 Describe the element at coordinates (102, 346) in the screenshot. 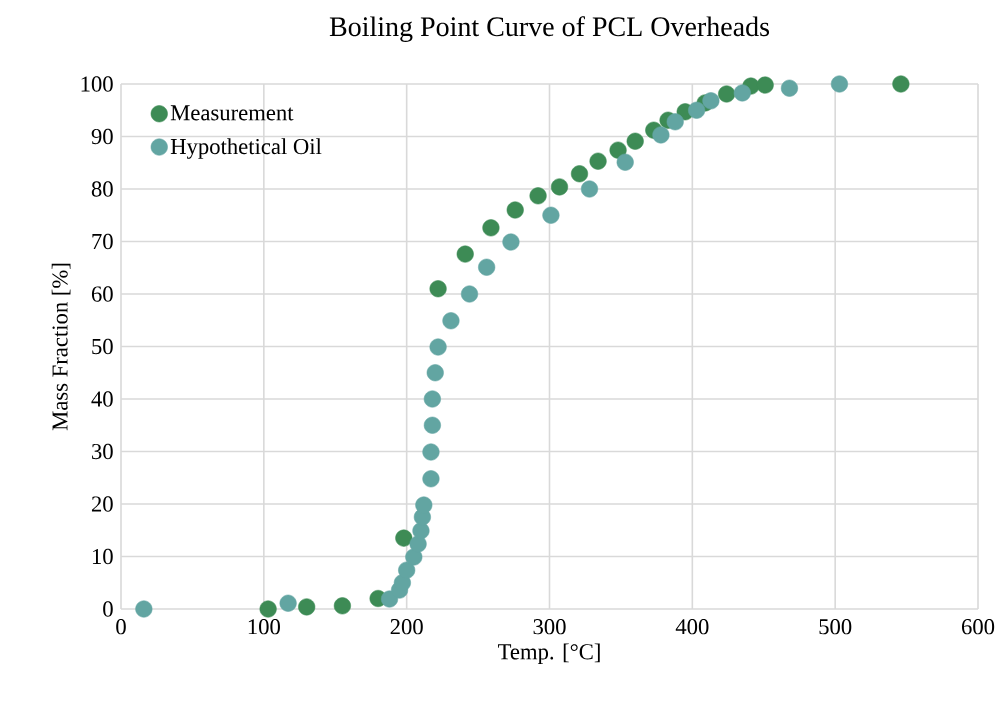

I see `y-tick-label: 50` at that location.